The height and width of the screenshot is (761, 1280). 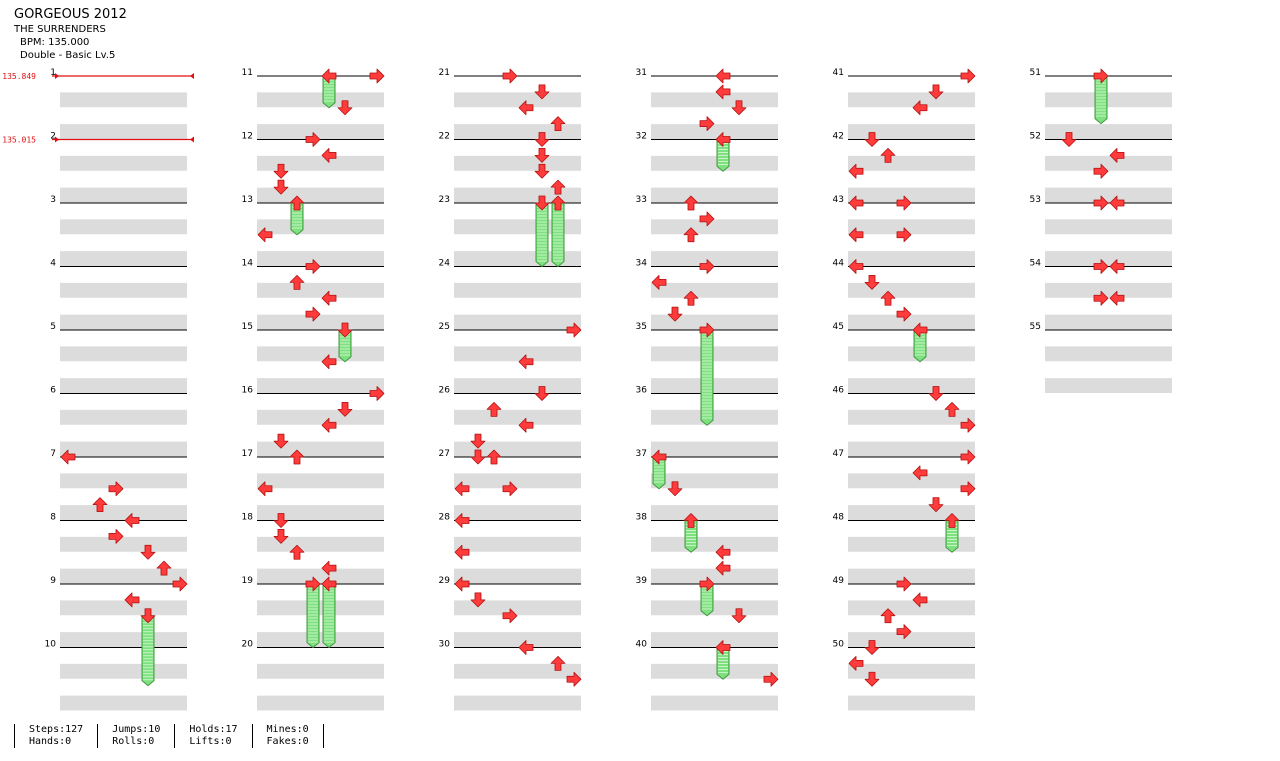 I want to click on stat-steps: Steps:127, so click(x=56, y=729).